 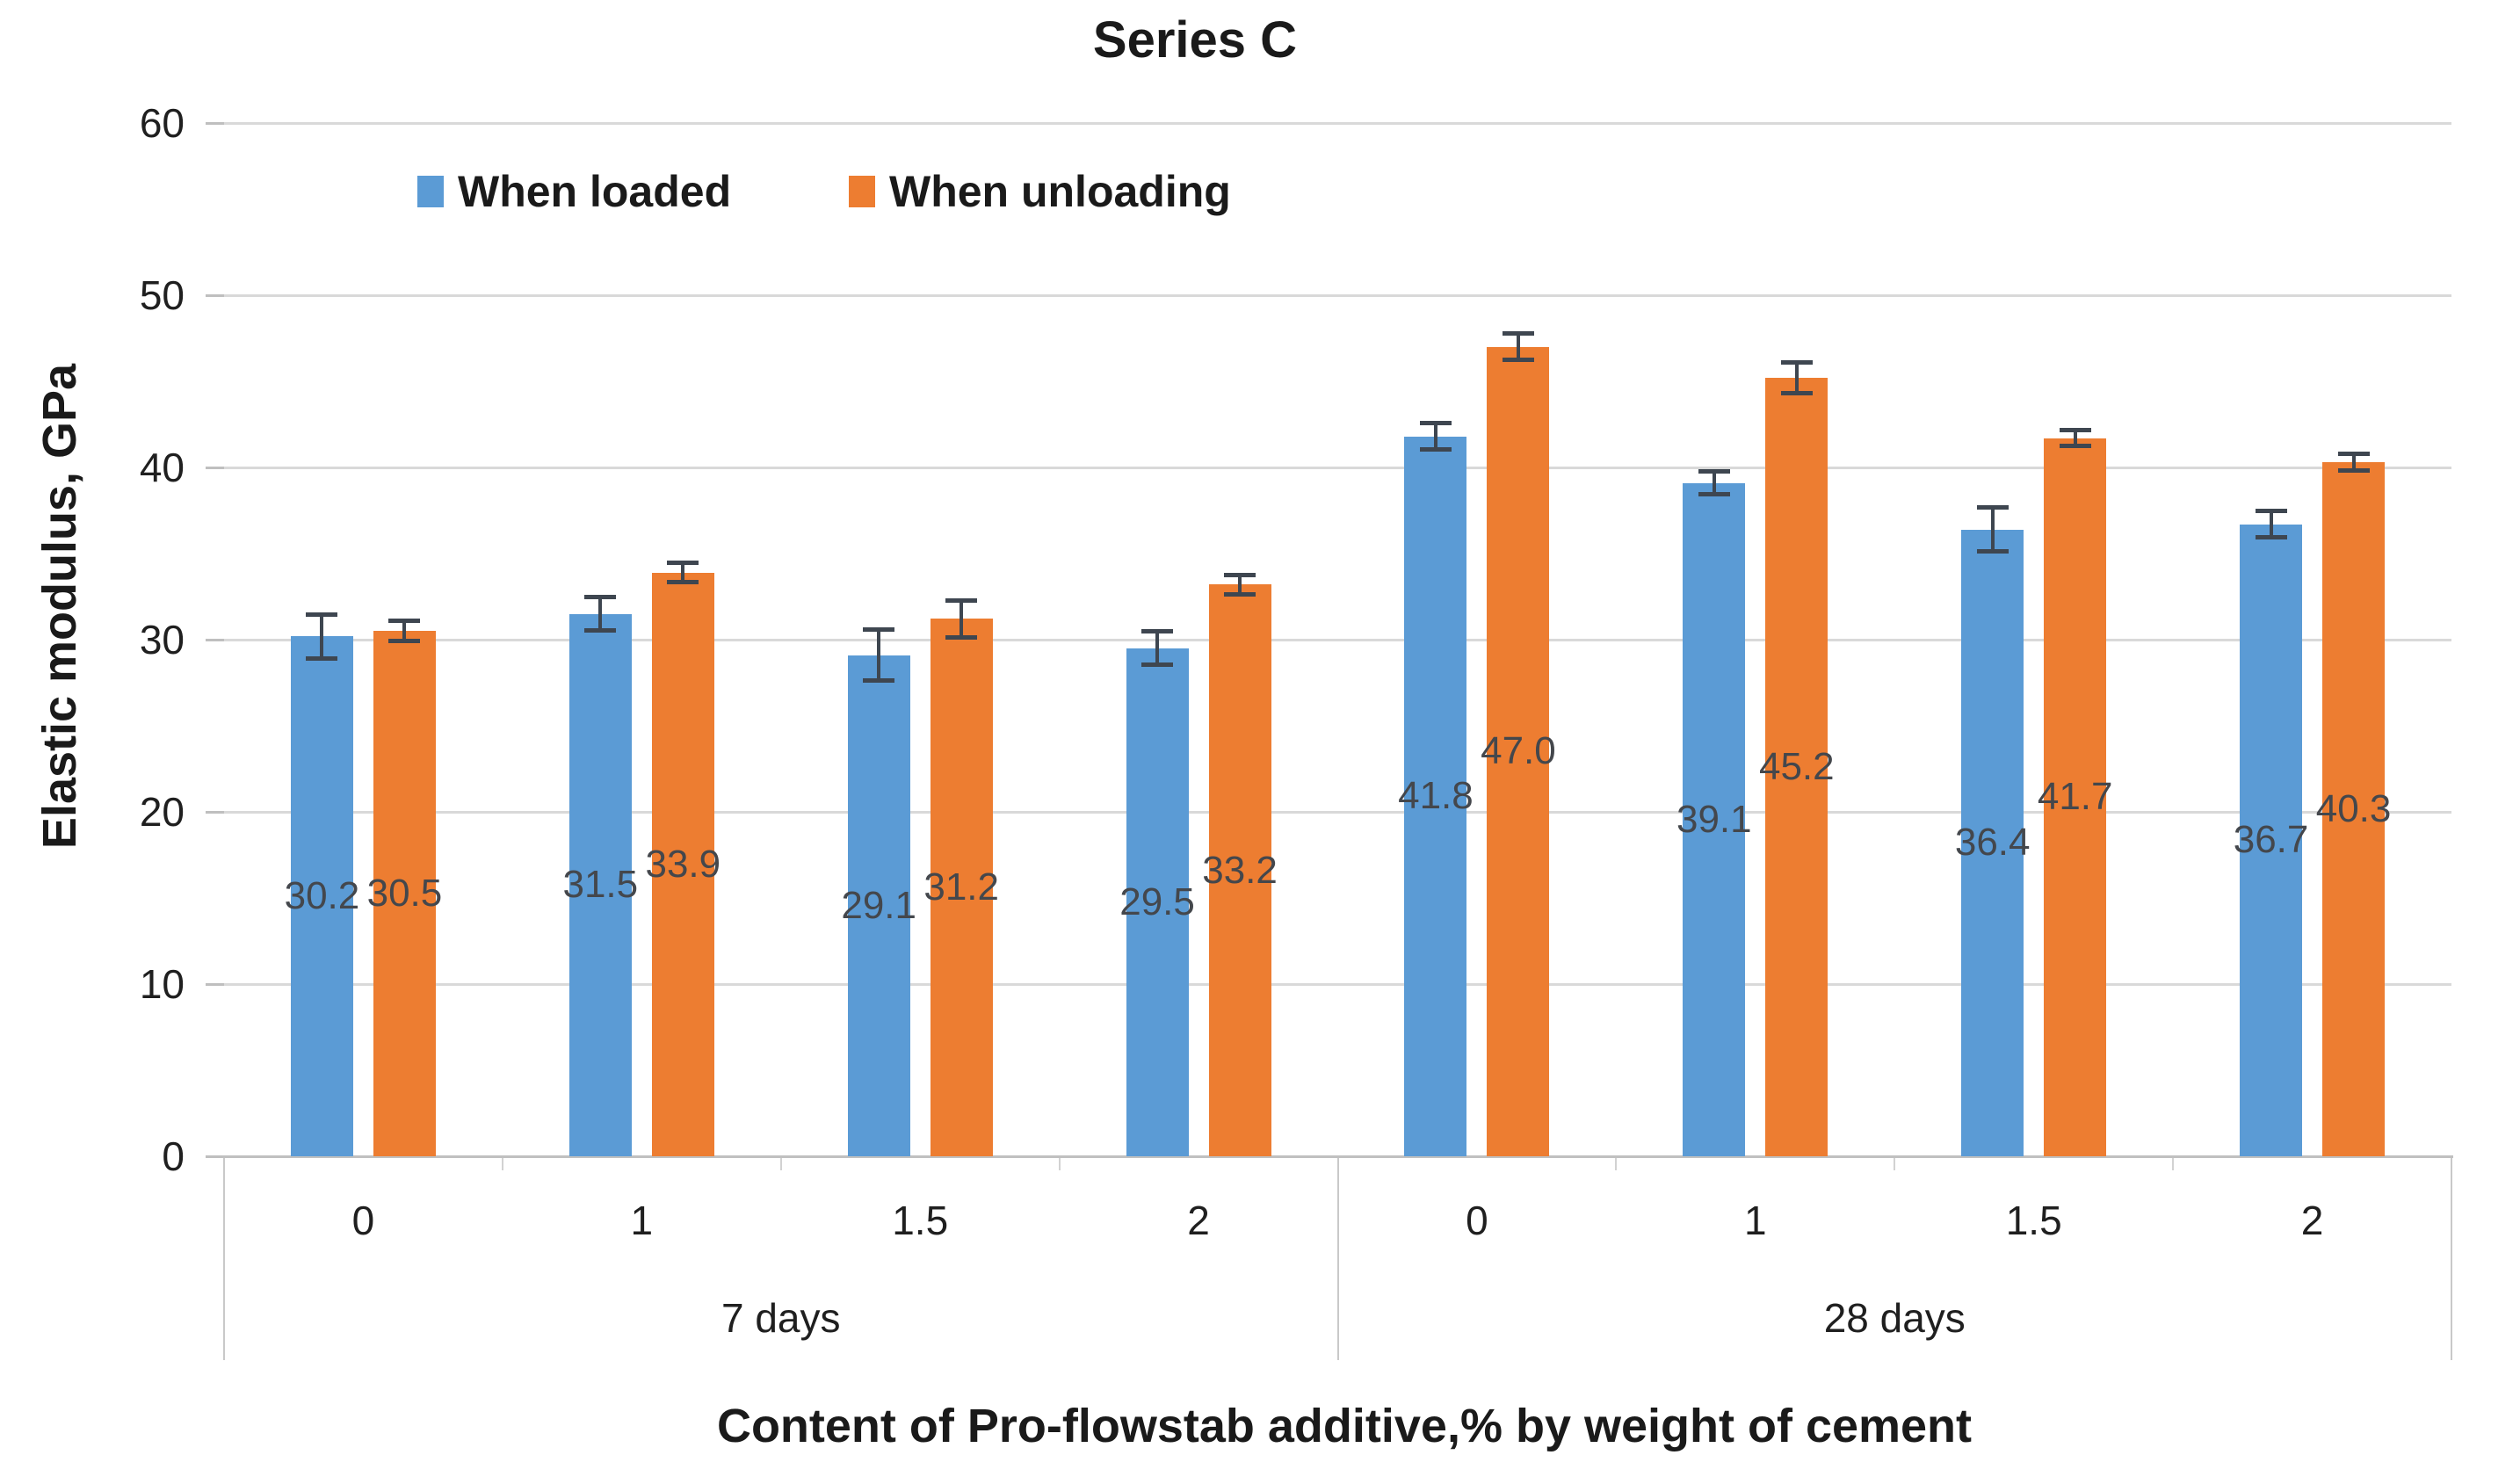 What do you see at coordinates (162, 467) in the screenshot?
I see `y-tick-label-40: 40` at bounding box center [162, 467].